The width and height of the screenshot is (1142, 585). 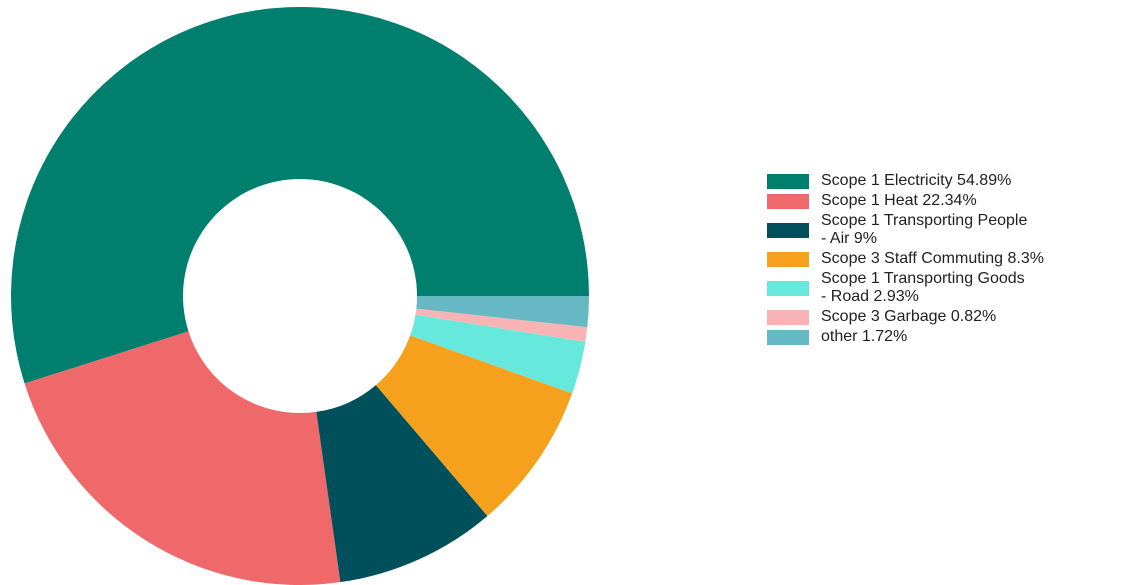 I want to click on legend-label: Scope 1 Transporting People - Air 9%, so click(x=924, y=229).